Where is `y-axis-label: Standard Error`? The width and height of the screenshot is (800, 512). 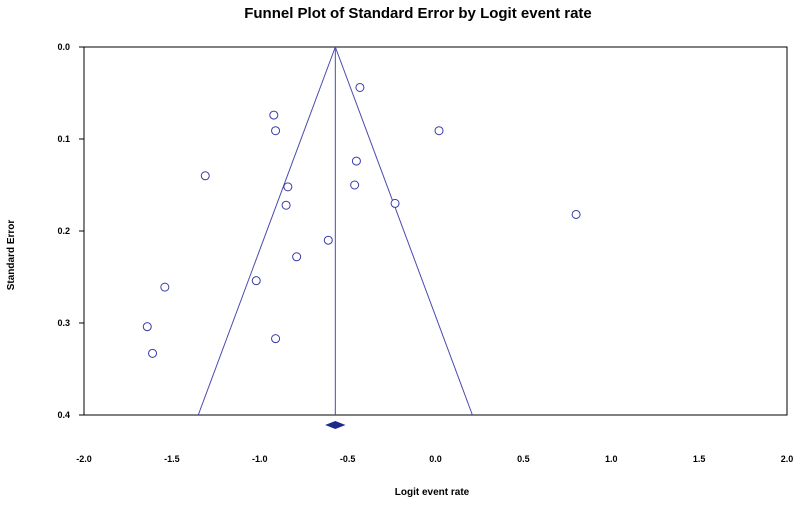
y-axis-label: Standard Error is located at coordinates (11, 255).